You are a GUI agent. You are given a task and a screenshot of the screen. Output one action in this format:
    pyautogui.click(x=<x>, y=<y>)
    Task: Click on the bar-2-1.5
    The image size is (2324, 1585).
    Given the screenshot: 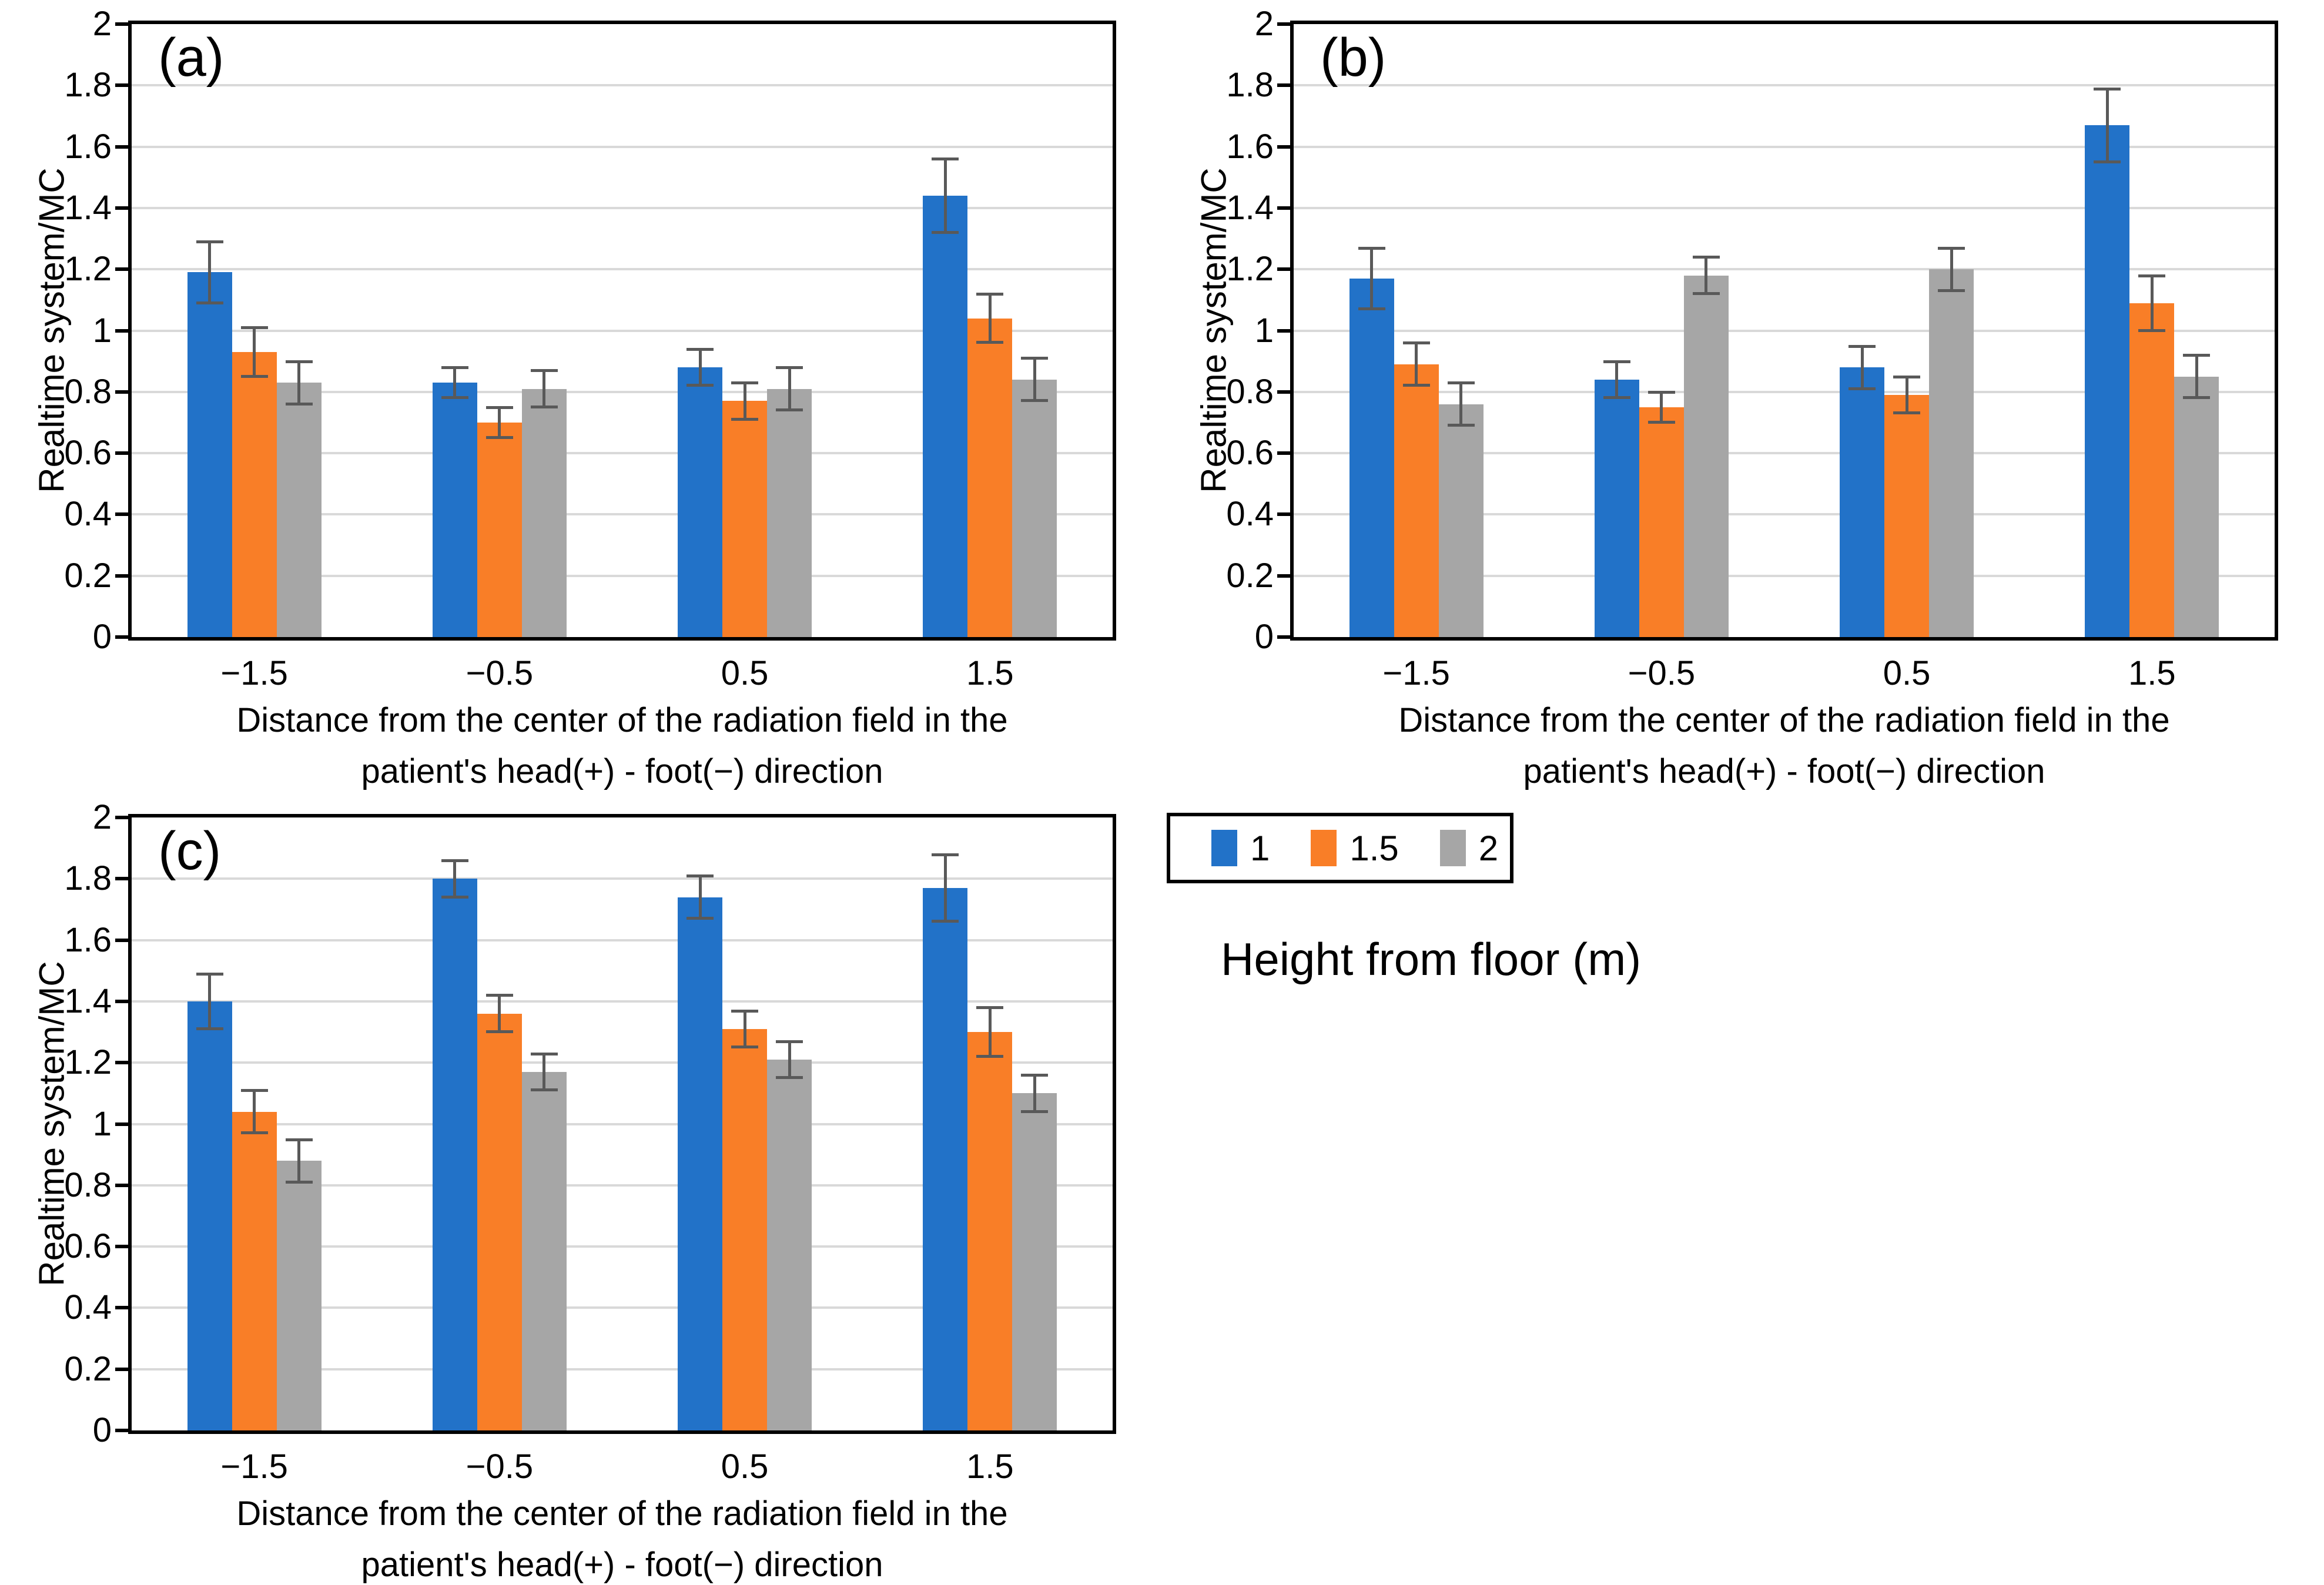 What is the action you would take?
    pyautogui.click(x=1034, y=1262)
    